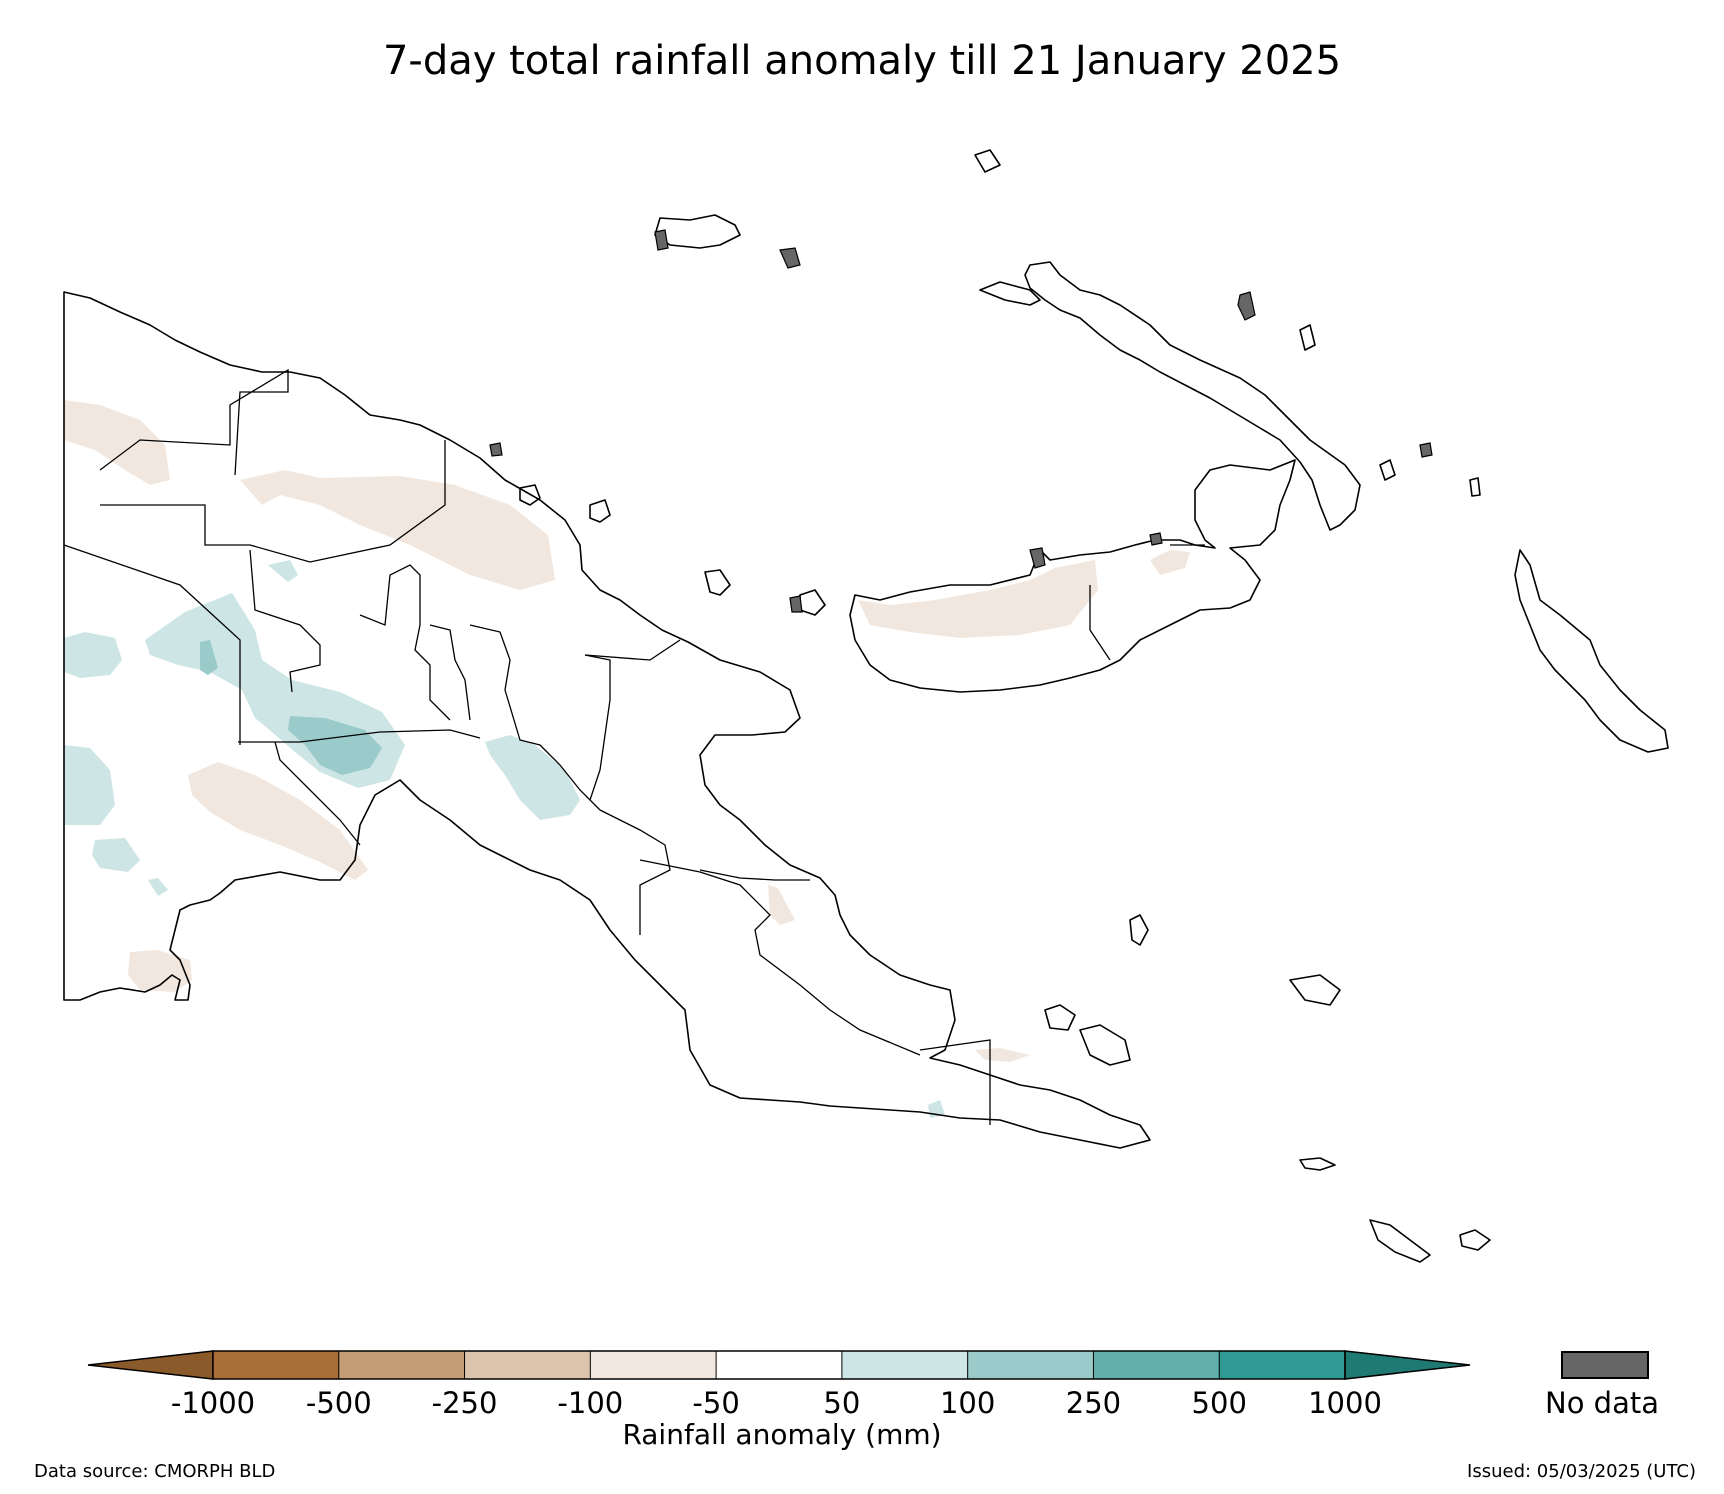  What do you see at coordinates (754, 875) in the screenshot?
I see `border-oro` at bounding box center [754, 875].